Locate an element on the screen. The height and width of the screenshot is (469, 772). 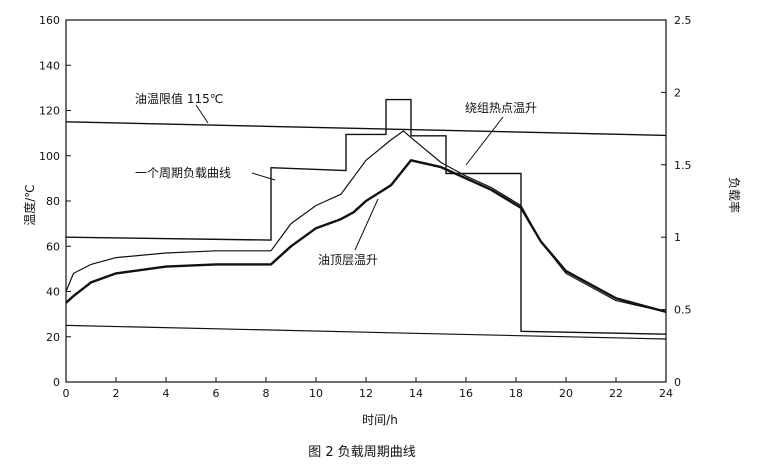
y-left-tick-label: 120 is located at coordinates (49, 111).